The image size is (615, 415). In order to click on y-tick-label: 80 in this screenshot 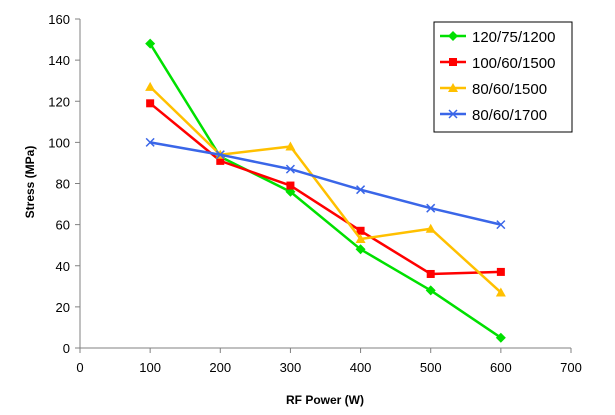, I will do `click(63, 184)`.